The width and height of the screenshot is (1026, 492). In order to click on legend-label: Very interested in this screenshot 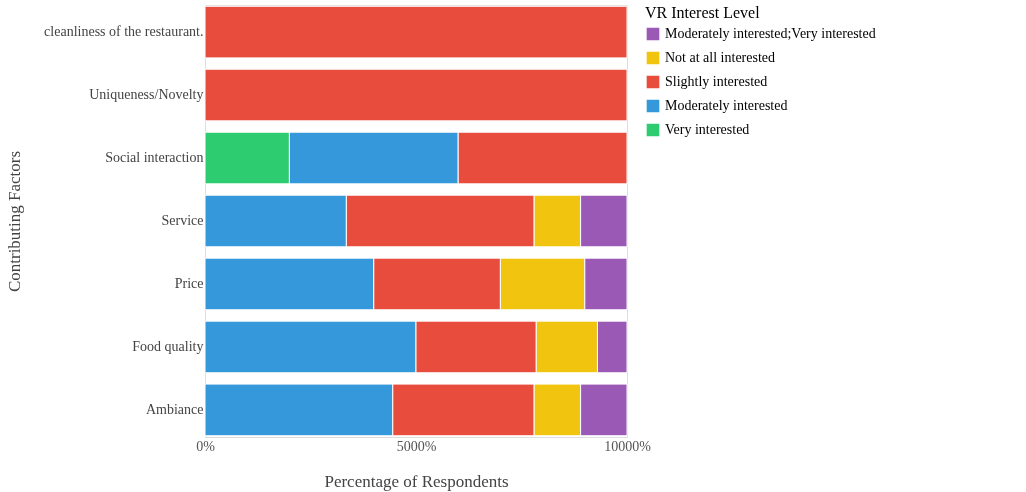, I will do `click(707, 129)`.